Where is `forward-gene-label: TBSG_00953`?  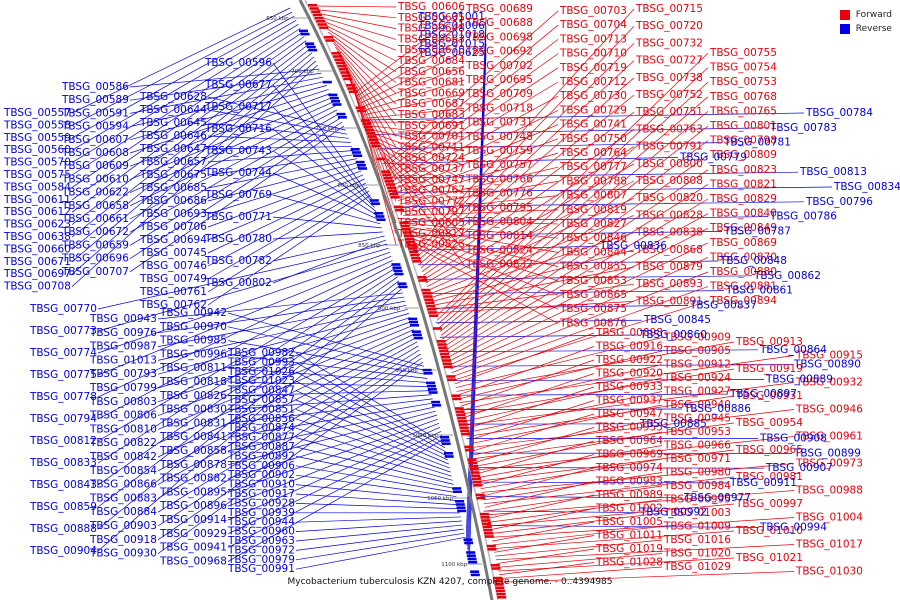
forward-gene-label: TBSG_00953 is located at coordinates (697, 432).